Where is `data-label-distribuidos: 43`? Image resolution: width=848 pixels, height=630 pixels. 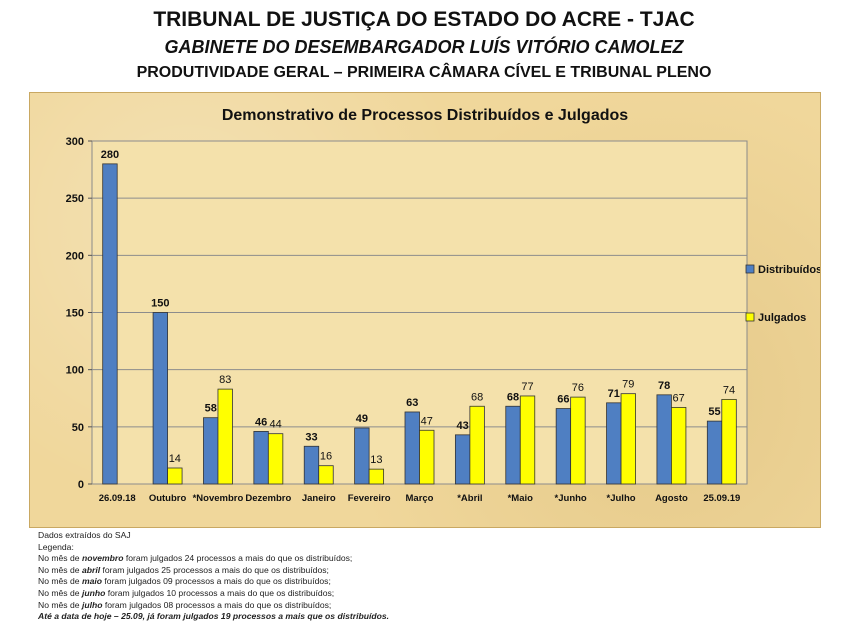
data-label-distribuidos: 43 is located at coordinates (463, 426).